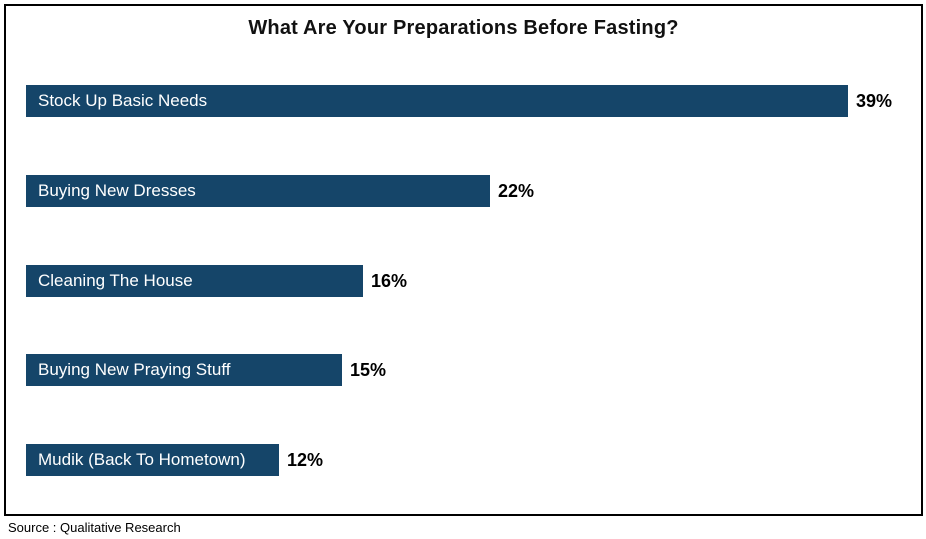  I want to click on bar-category-label: Stock Up Basic Needs, so click(123, 100).